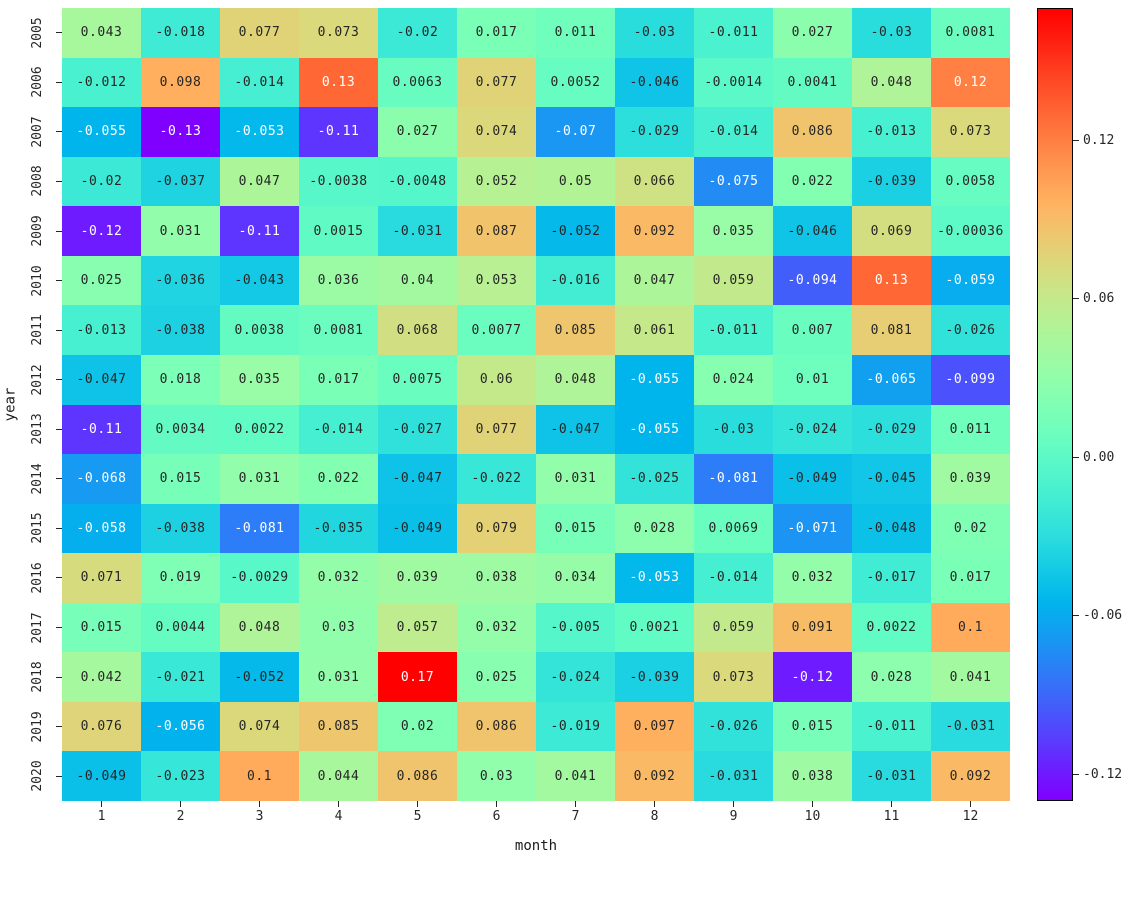  What do you see at coordinates (417, 479) in the screenshot?
I see `heatmap-cell: -0.047` at bounding box center [417, 479].